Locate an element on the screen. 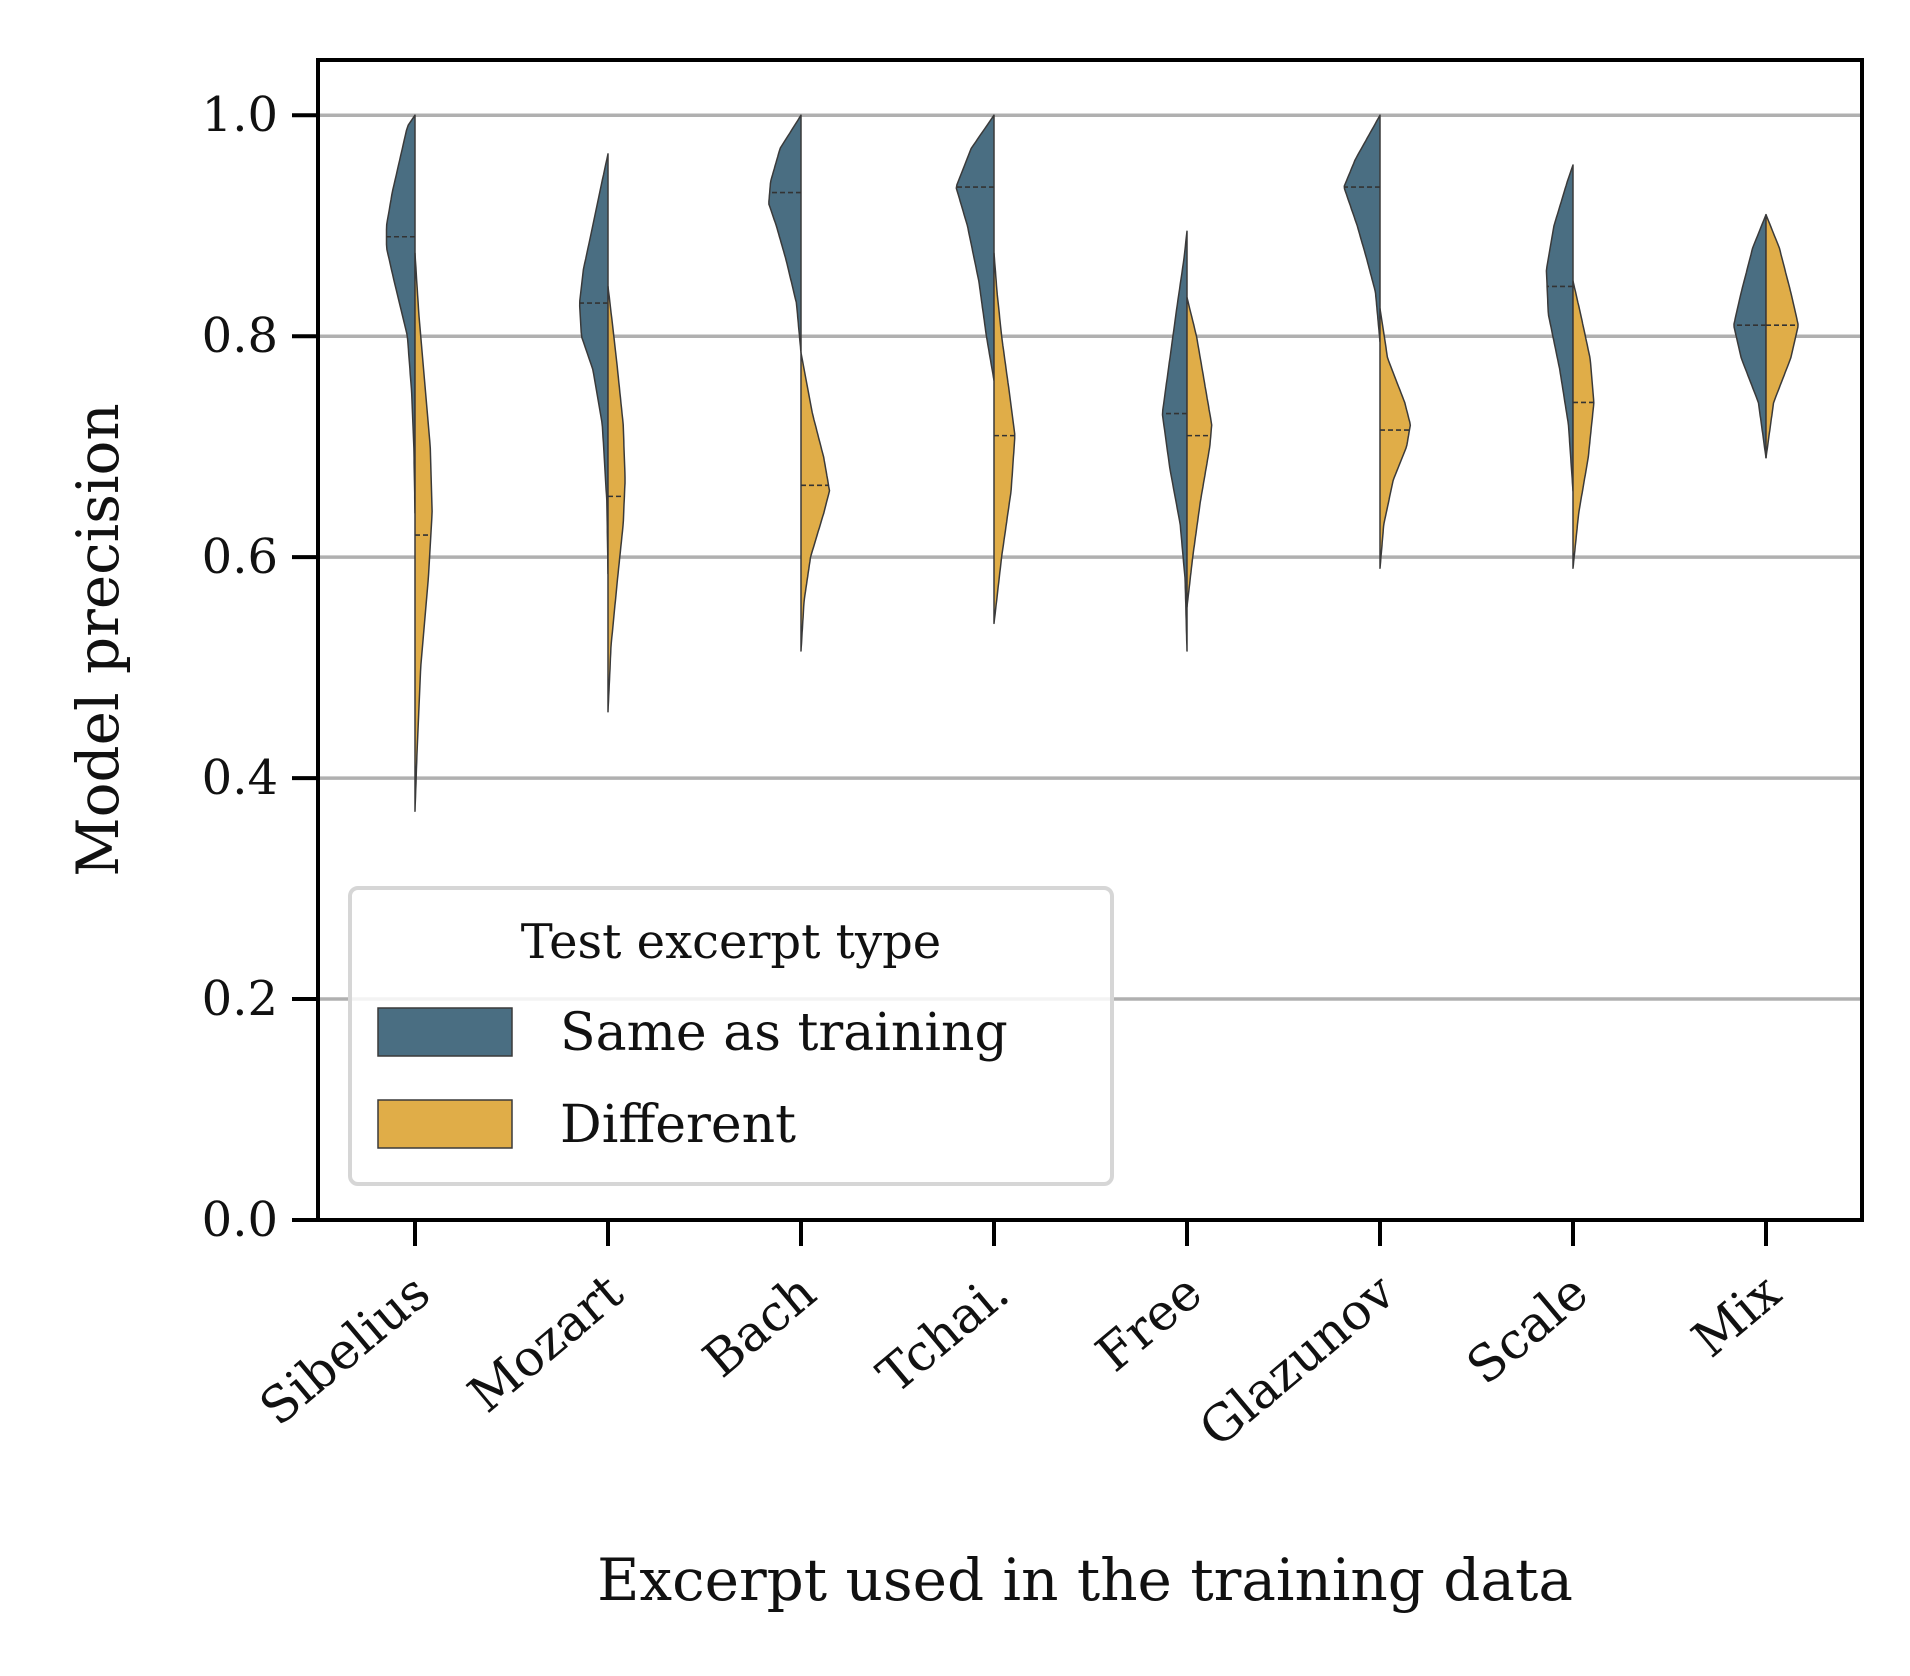  violin-same-as-training-bach is located at coordinates (785, 234).